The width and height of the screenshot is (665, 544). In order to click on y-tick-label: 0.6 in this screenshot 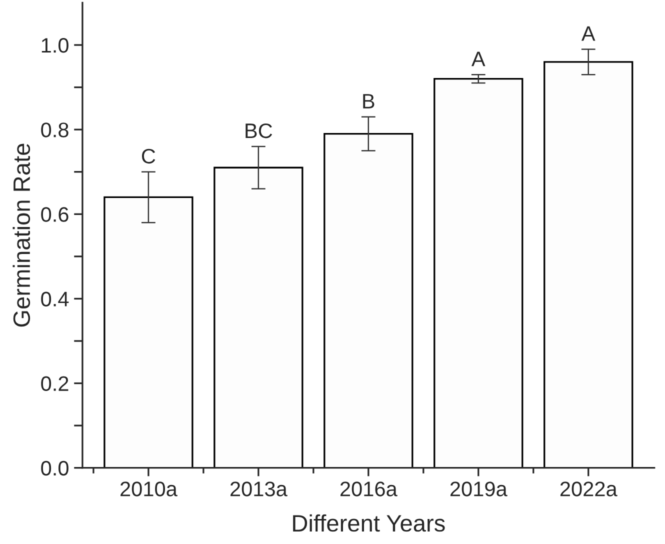, I will do `click(54, 214)`.